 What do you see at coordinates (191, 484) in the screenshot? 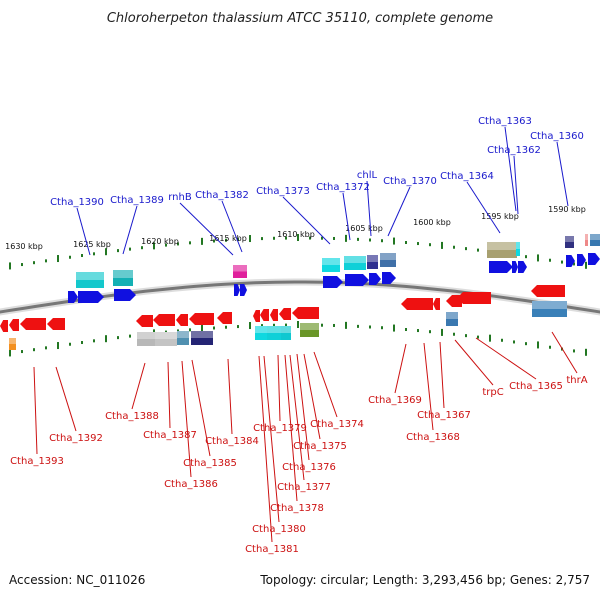
I see `gene-label: Ctha_1386` at bounding box center [191, 484].